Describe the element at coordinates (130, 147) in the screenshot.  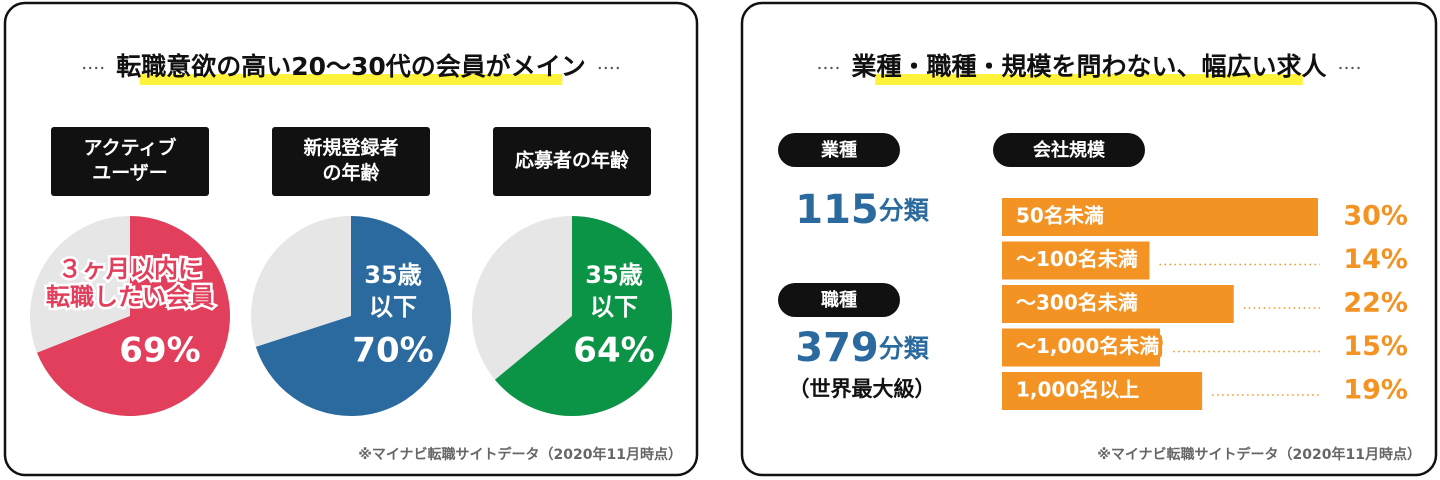
I see `pie-title: アクティブ` at that location.